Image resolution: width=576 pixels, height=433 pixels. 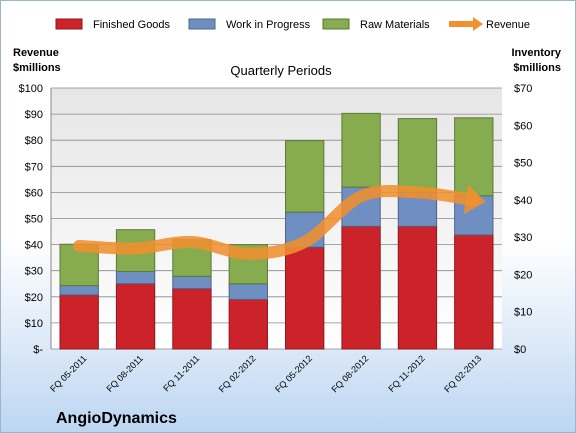 I want to click on left-axis-tick-label: $30, so click(x=34, y=272).